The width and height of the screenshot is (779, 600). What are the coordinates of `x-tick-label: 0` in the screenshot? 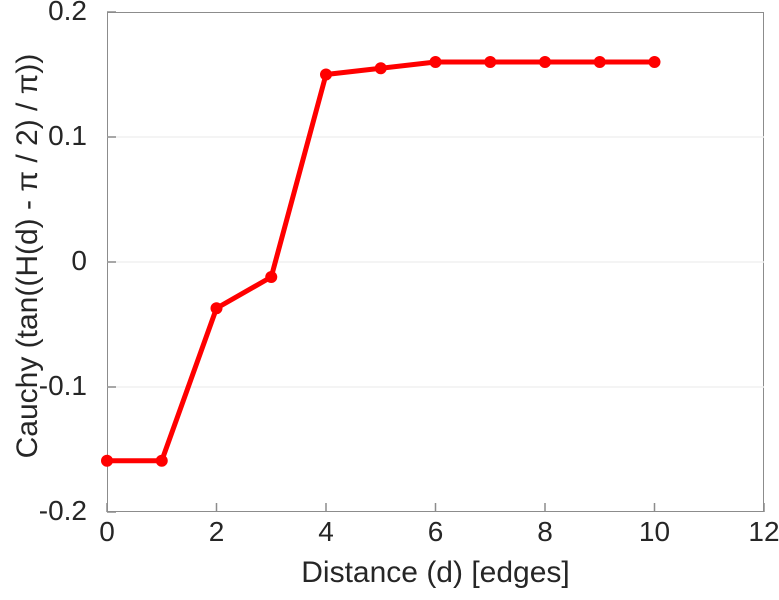 It's located at (107, 531).